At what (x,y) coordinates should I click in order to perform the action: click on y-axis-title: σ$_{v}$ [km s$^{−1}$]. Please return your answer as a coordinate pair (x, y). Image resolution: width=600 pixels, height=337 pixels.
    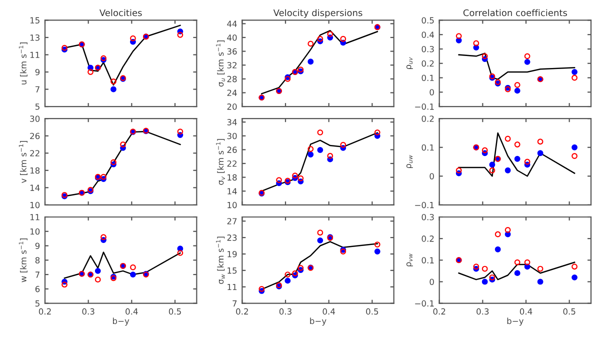
    Looking at the image, I should click on (220, 161).